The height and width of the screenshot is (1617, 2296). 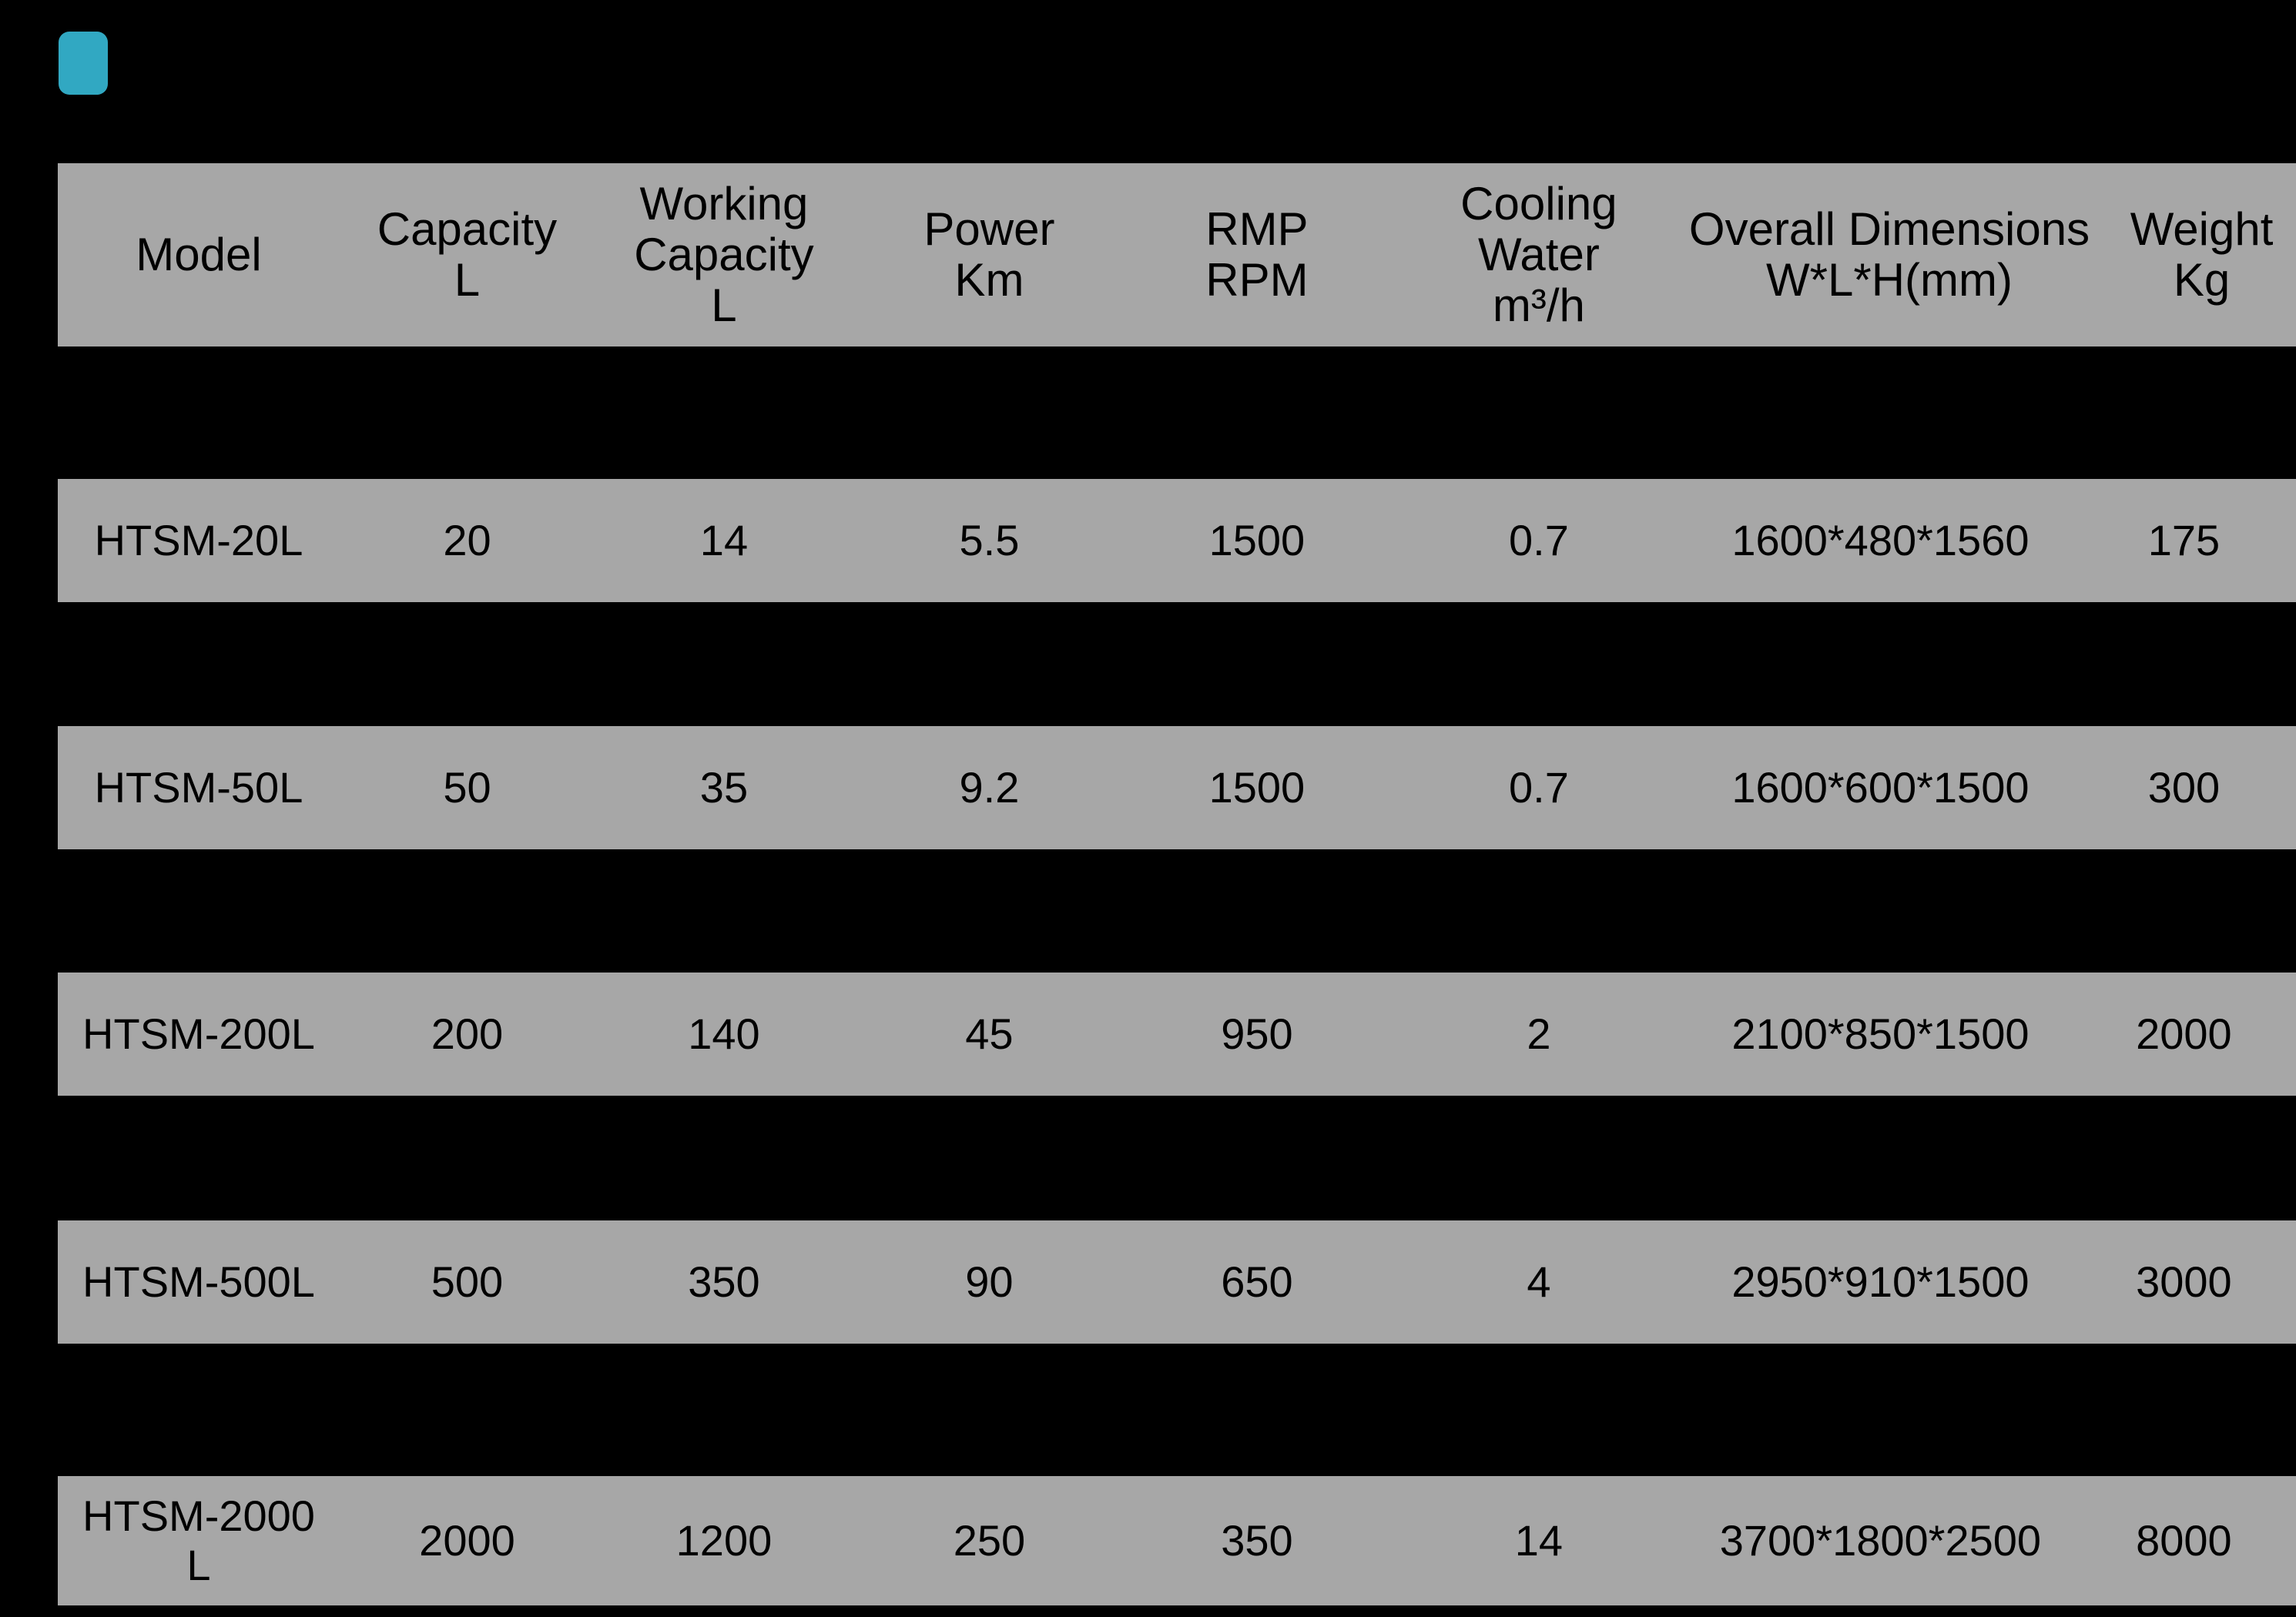 What do you see at coordinates (2184, 540) in the screenshot?
I see `cell-weight: 175` at bounding box center [2184, 540].